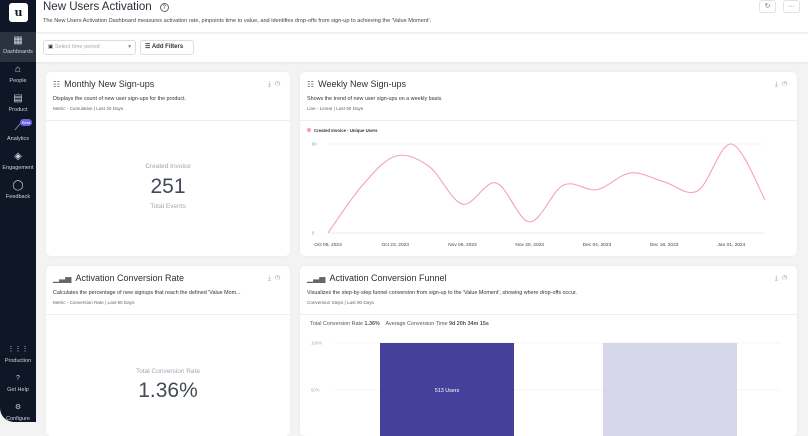 The image size is (808, 436). I want to click on card-meta: Metric - Conversion Rate | Last 90 Days, so click(93, 302).